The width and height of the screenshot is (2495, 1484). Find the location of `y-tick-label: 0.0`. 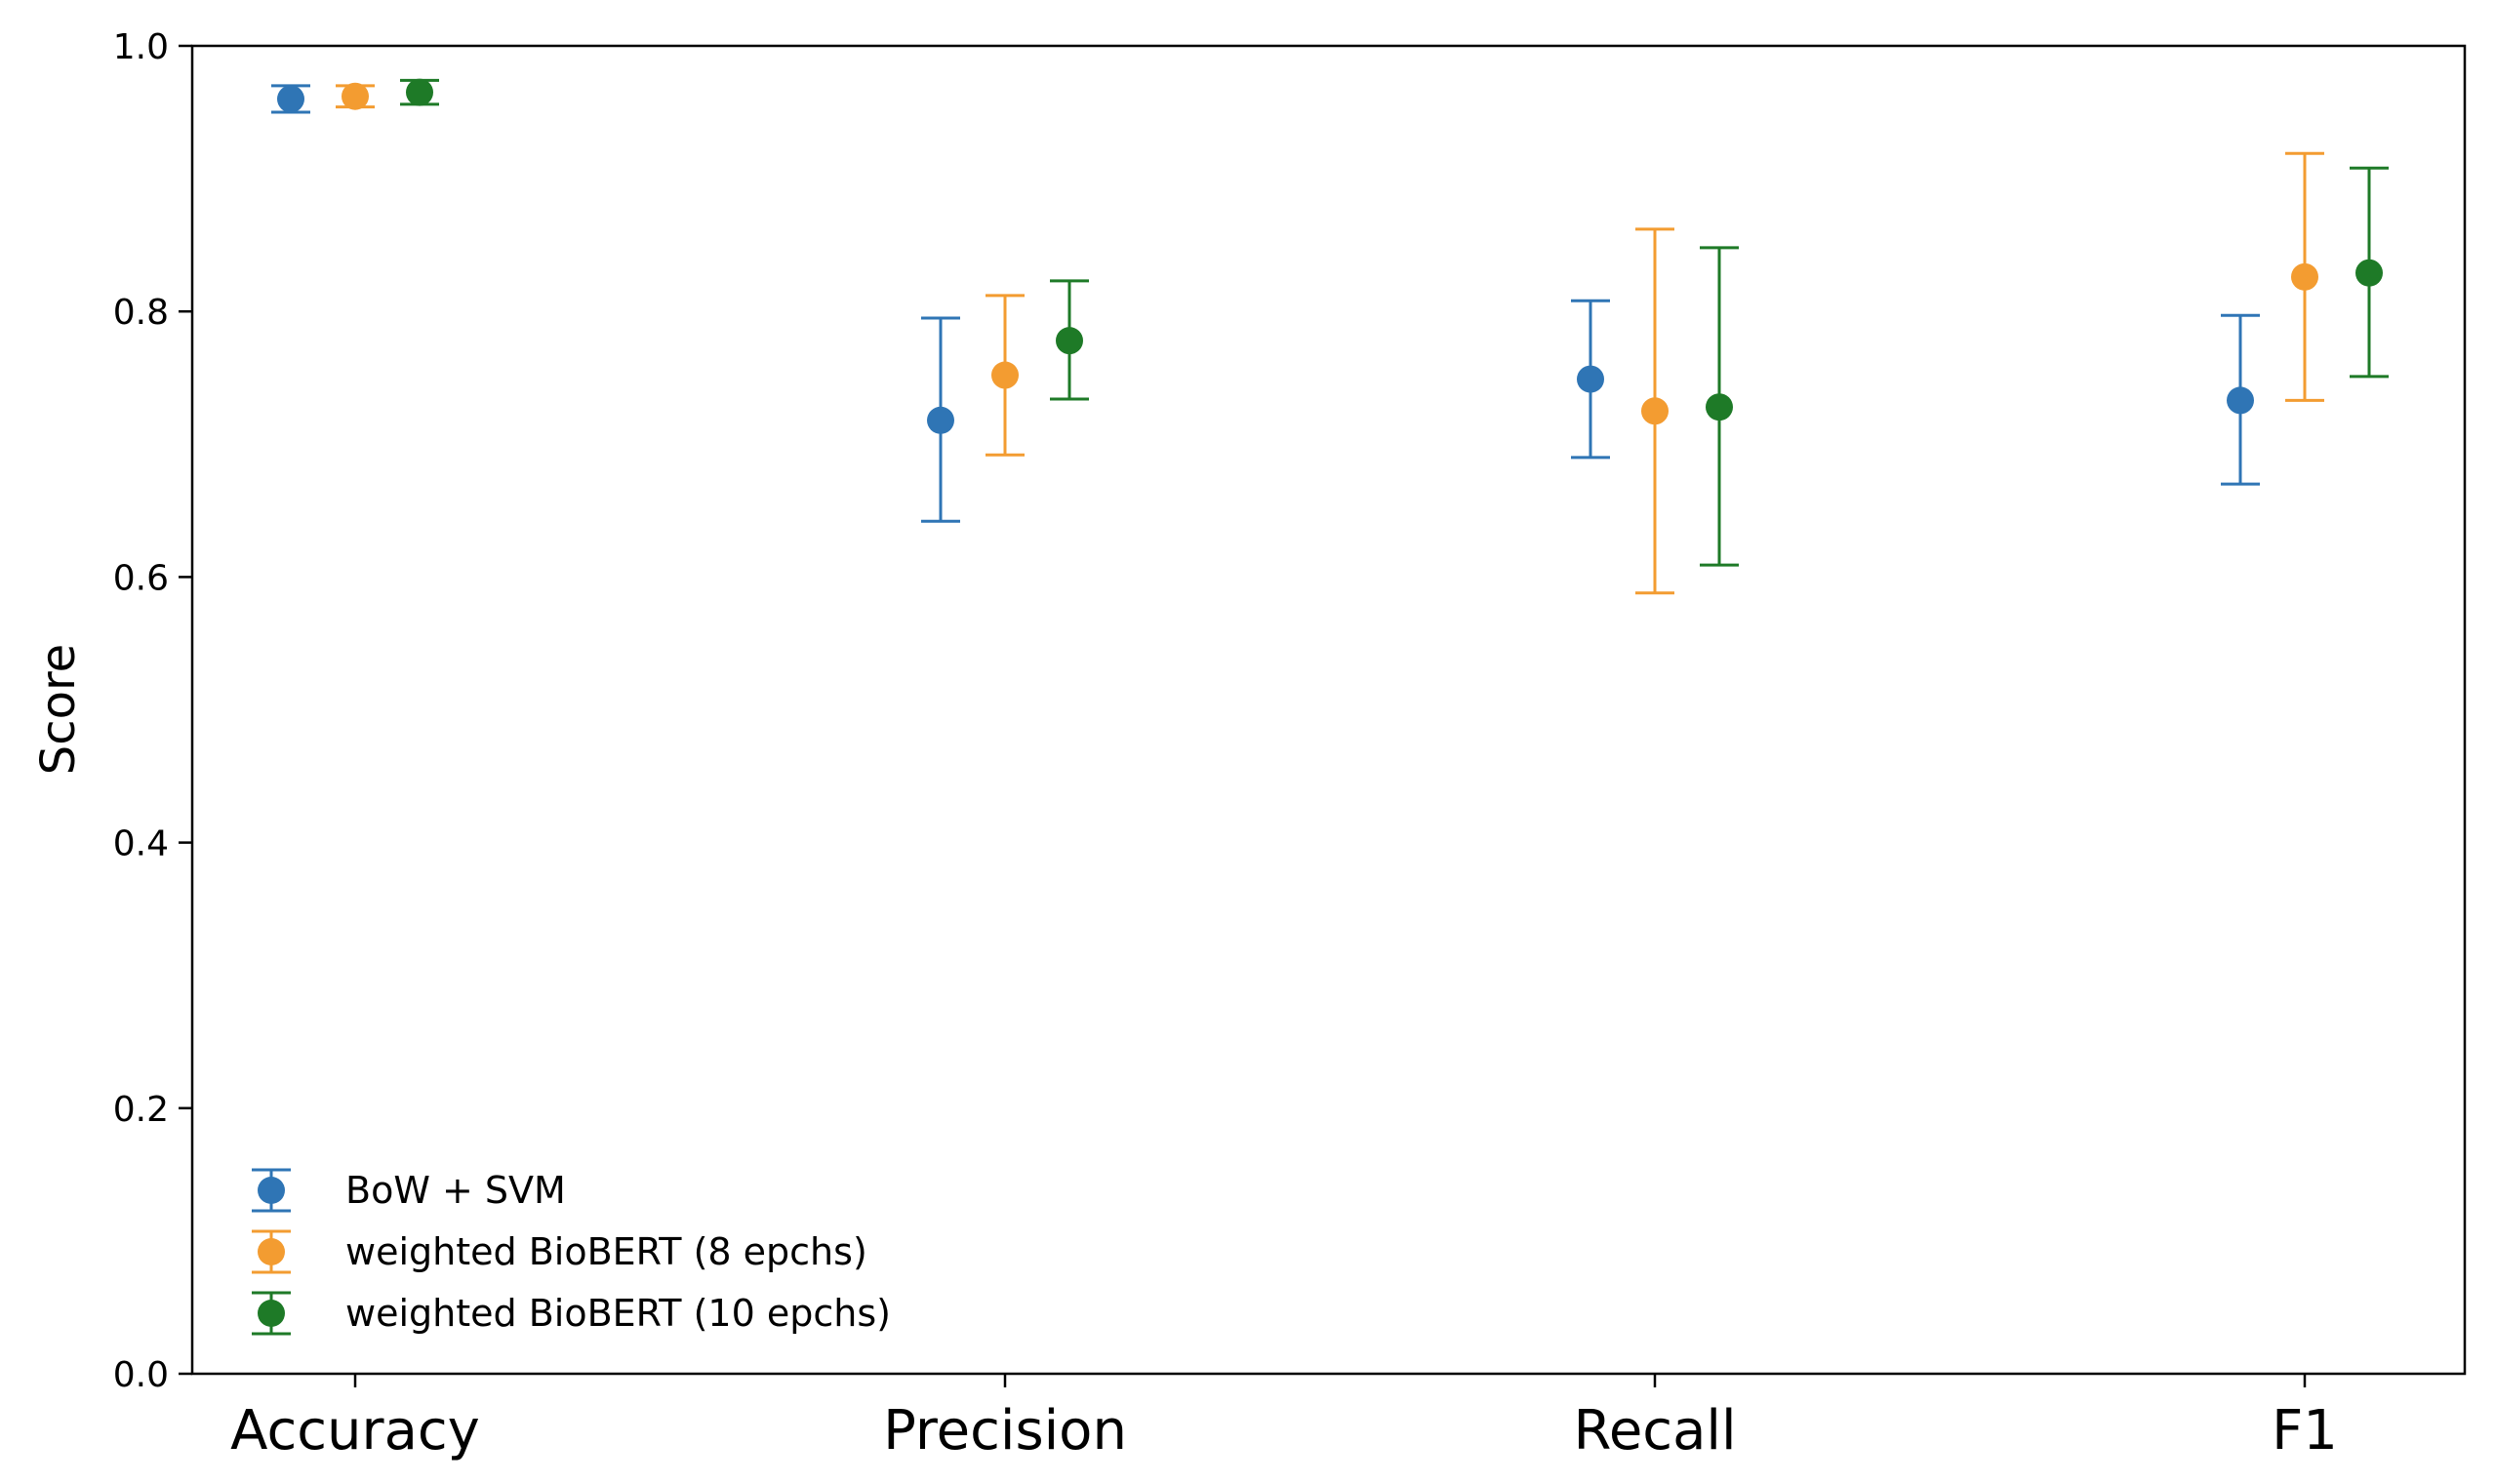

y-tick-label: 0.0 is located at coordinates (141, 1375).